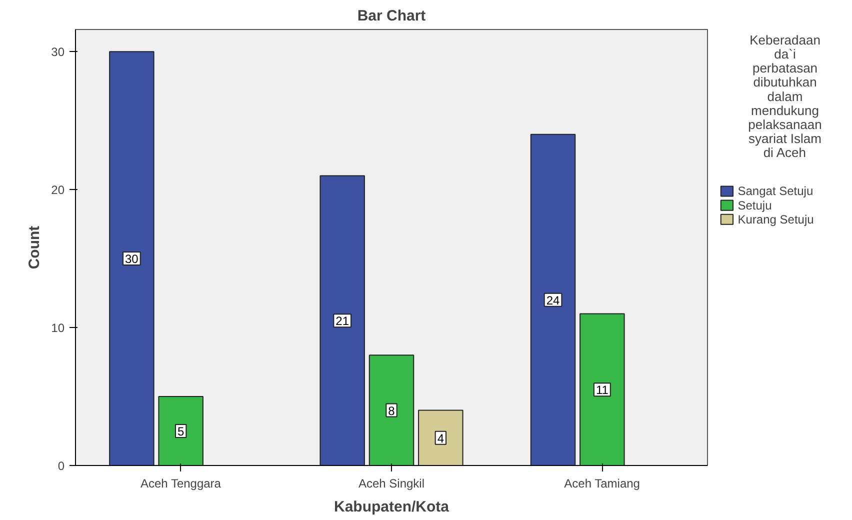 This screenshot has width=852, height=520. I want to click on data-label: 8, so click(392, 411).